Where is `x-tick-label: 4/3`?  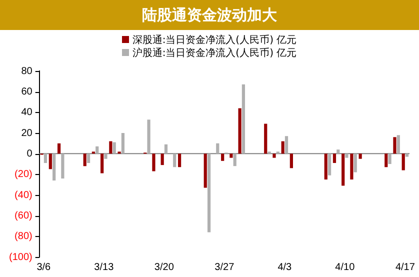
x-tick-label: 4/3 is located at coordinates (285, 267).